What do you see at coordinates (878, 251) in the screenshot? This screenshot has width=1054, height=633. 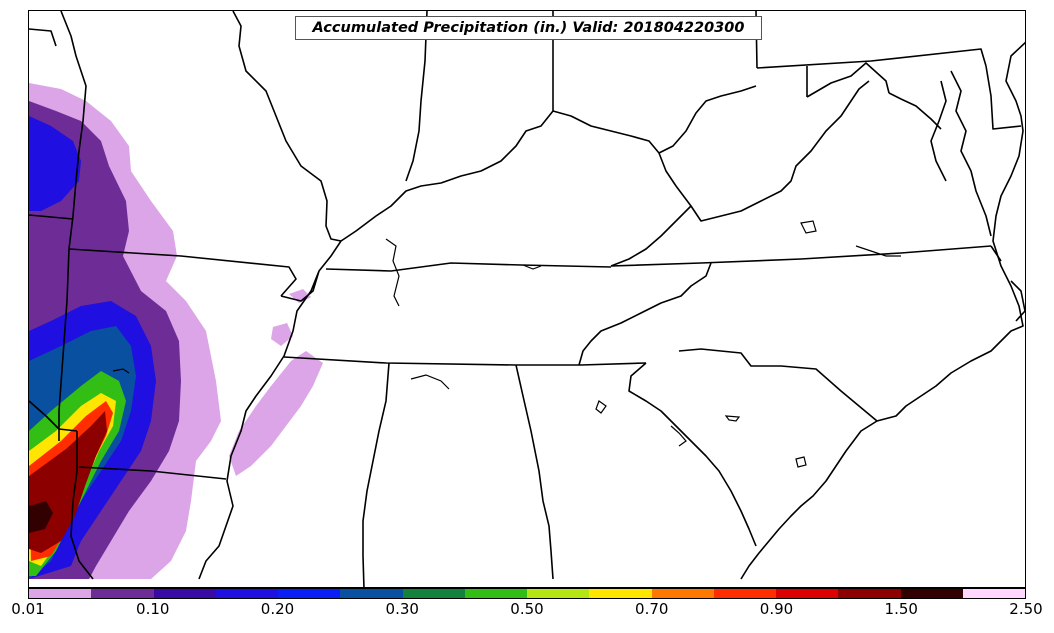 I see `lake-gaston` at bounding box center [878, 251].